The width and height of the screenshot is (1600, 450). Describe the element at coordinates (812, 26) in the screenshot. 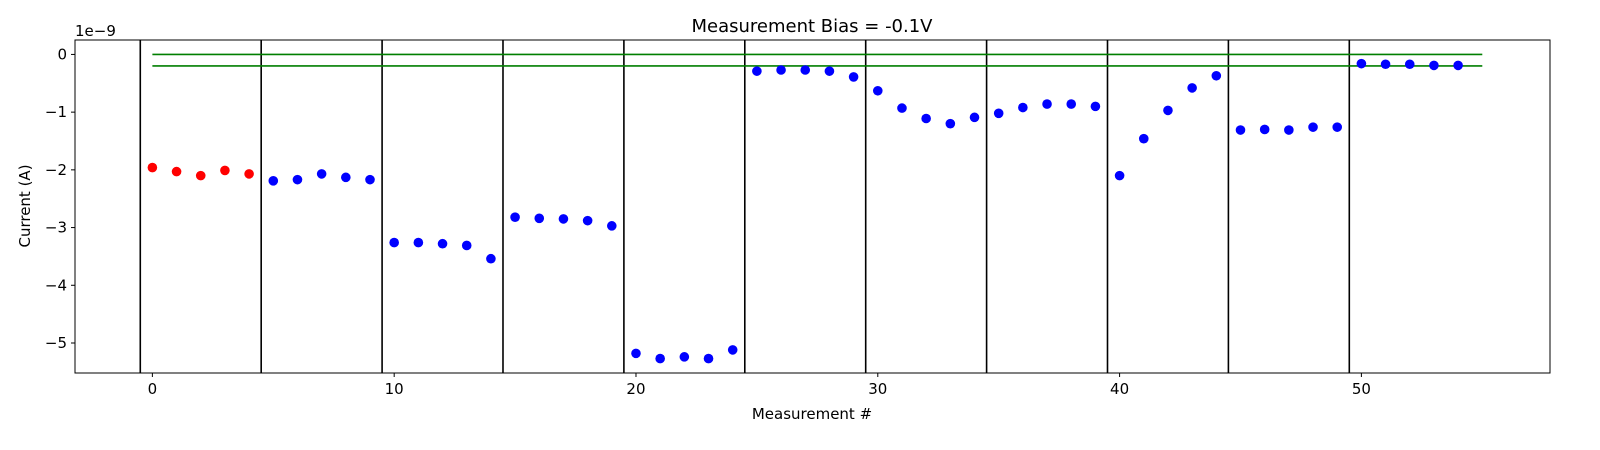

I see `chart-title: Measurement Bias = -0.1V` at that location.